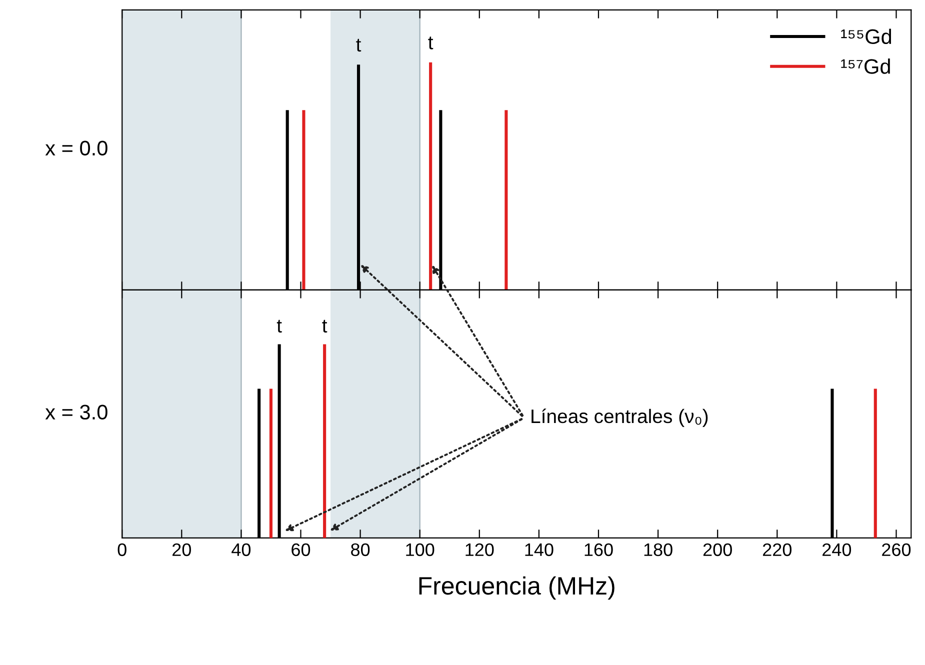 This screenshot has height=665, width=925. I want to click on x-tick-label: 60, so click(301, 549).